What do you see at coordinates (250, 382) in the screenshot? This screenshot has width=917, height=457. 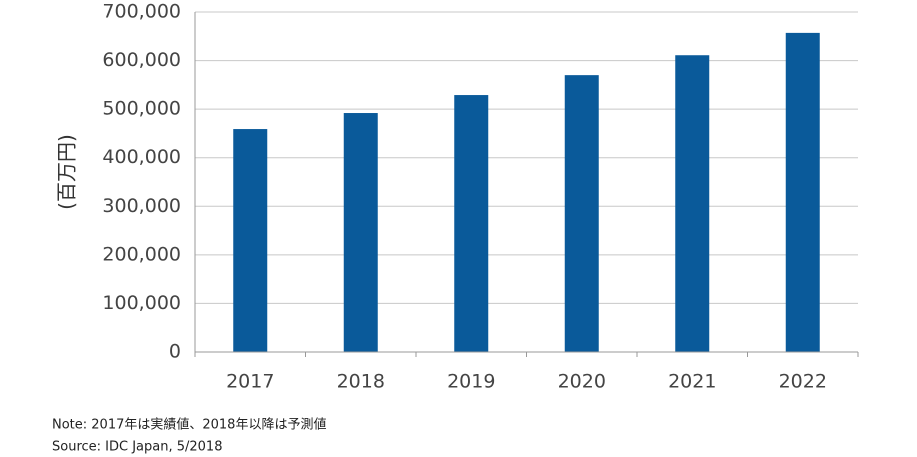 I see `x-tick-label: 2017` at bounding box center [250, 382].